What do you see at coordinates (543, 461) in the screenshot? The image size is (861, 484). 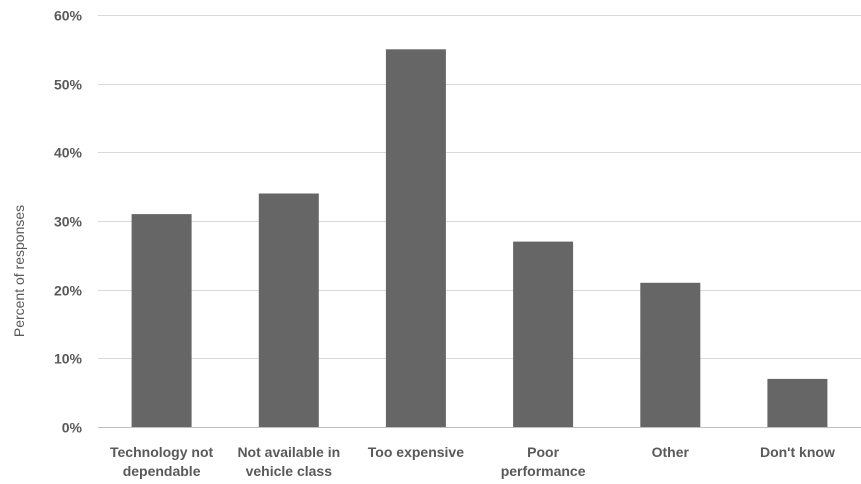 I see `x-category-label: Poor performance` at bounding box center [543, 461].